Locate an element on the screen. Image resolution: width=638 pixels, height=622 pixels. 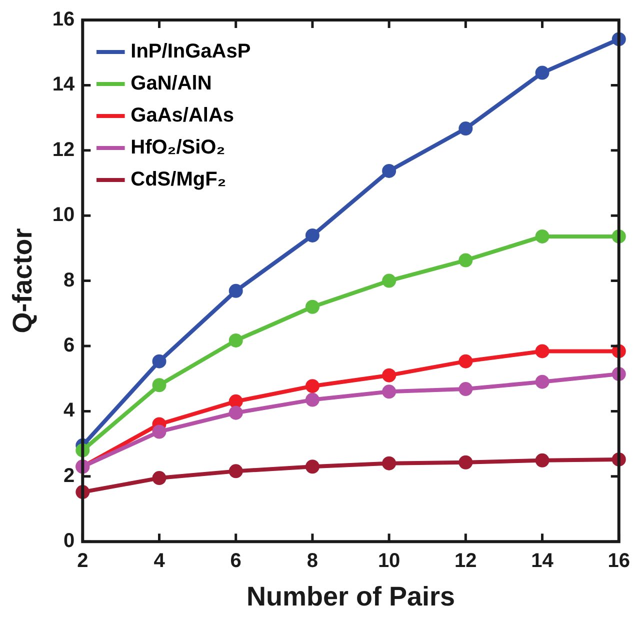
x-tick-label: 12 is located at coordinates (465, 561).